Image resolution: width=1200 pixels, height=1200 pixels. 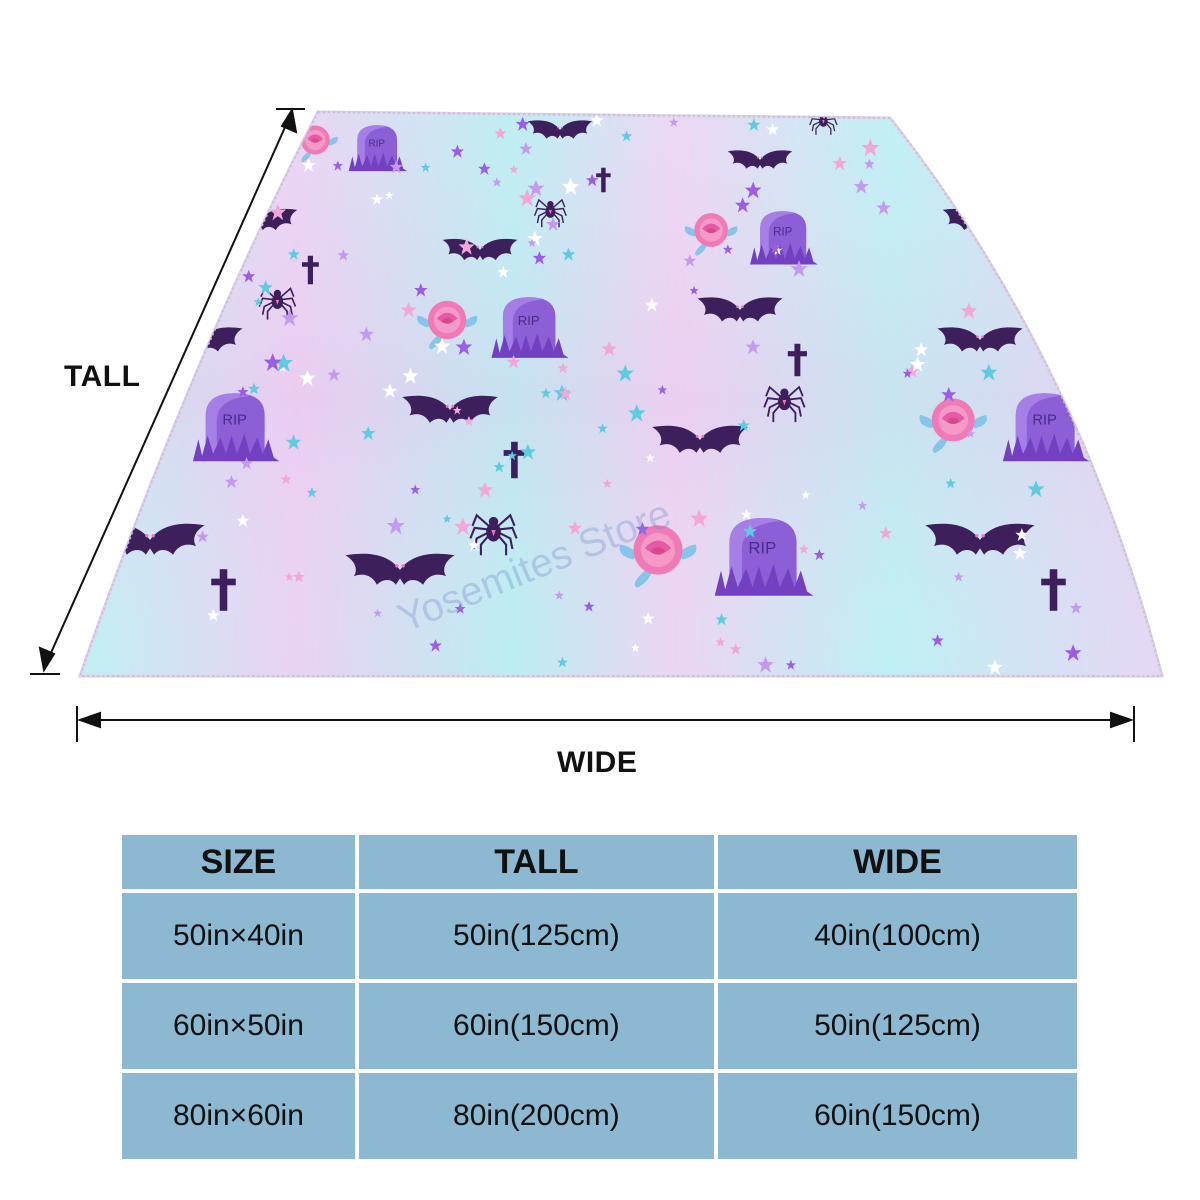 I want to click on cell-size: 50in×40in, so click(x=238, y=936).